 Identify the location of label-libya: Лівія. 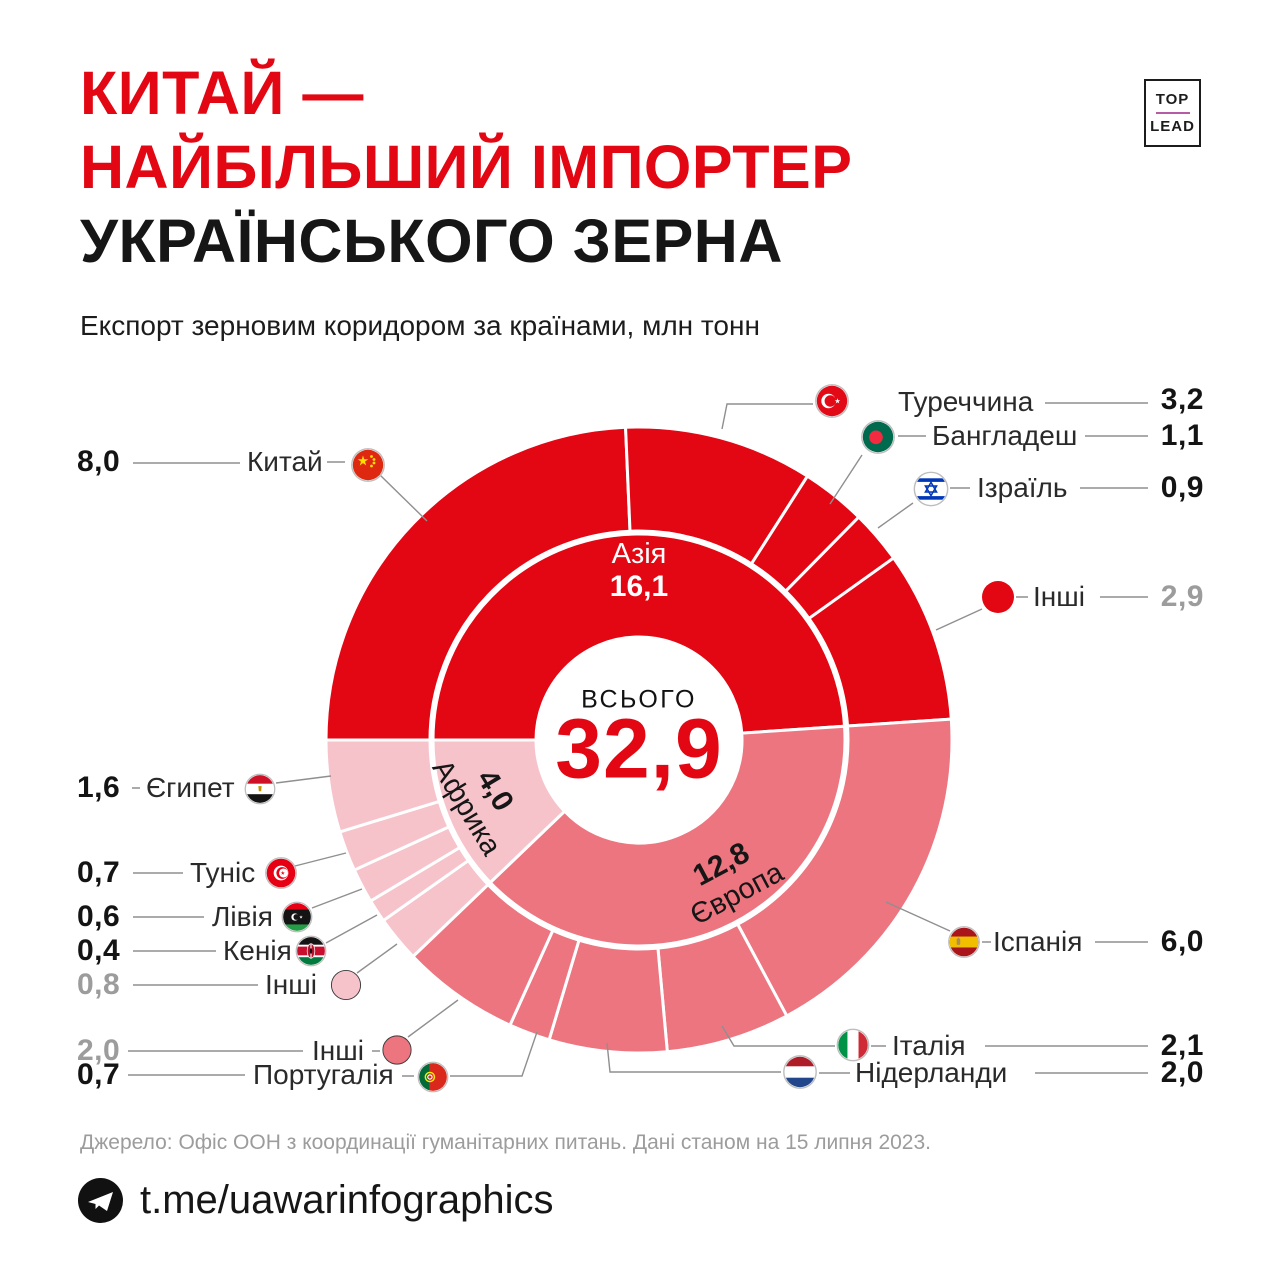
(242, 916).